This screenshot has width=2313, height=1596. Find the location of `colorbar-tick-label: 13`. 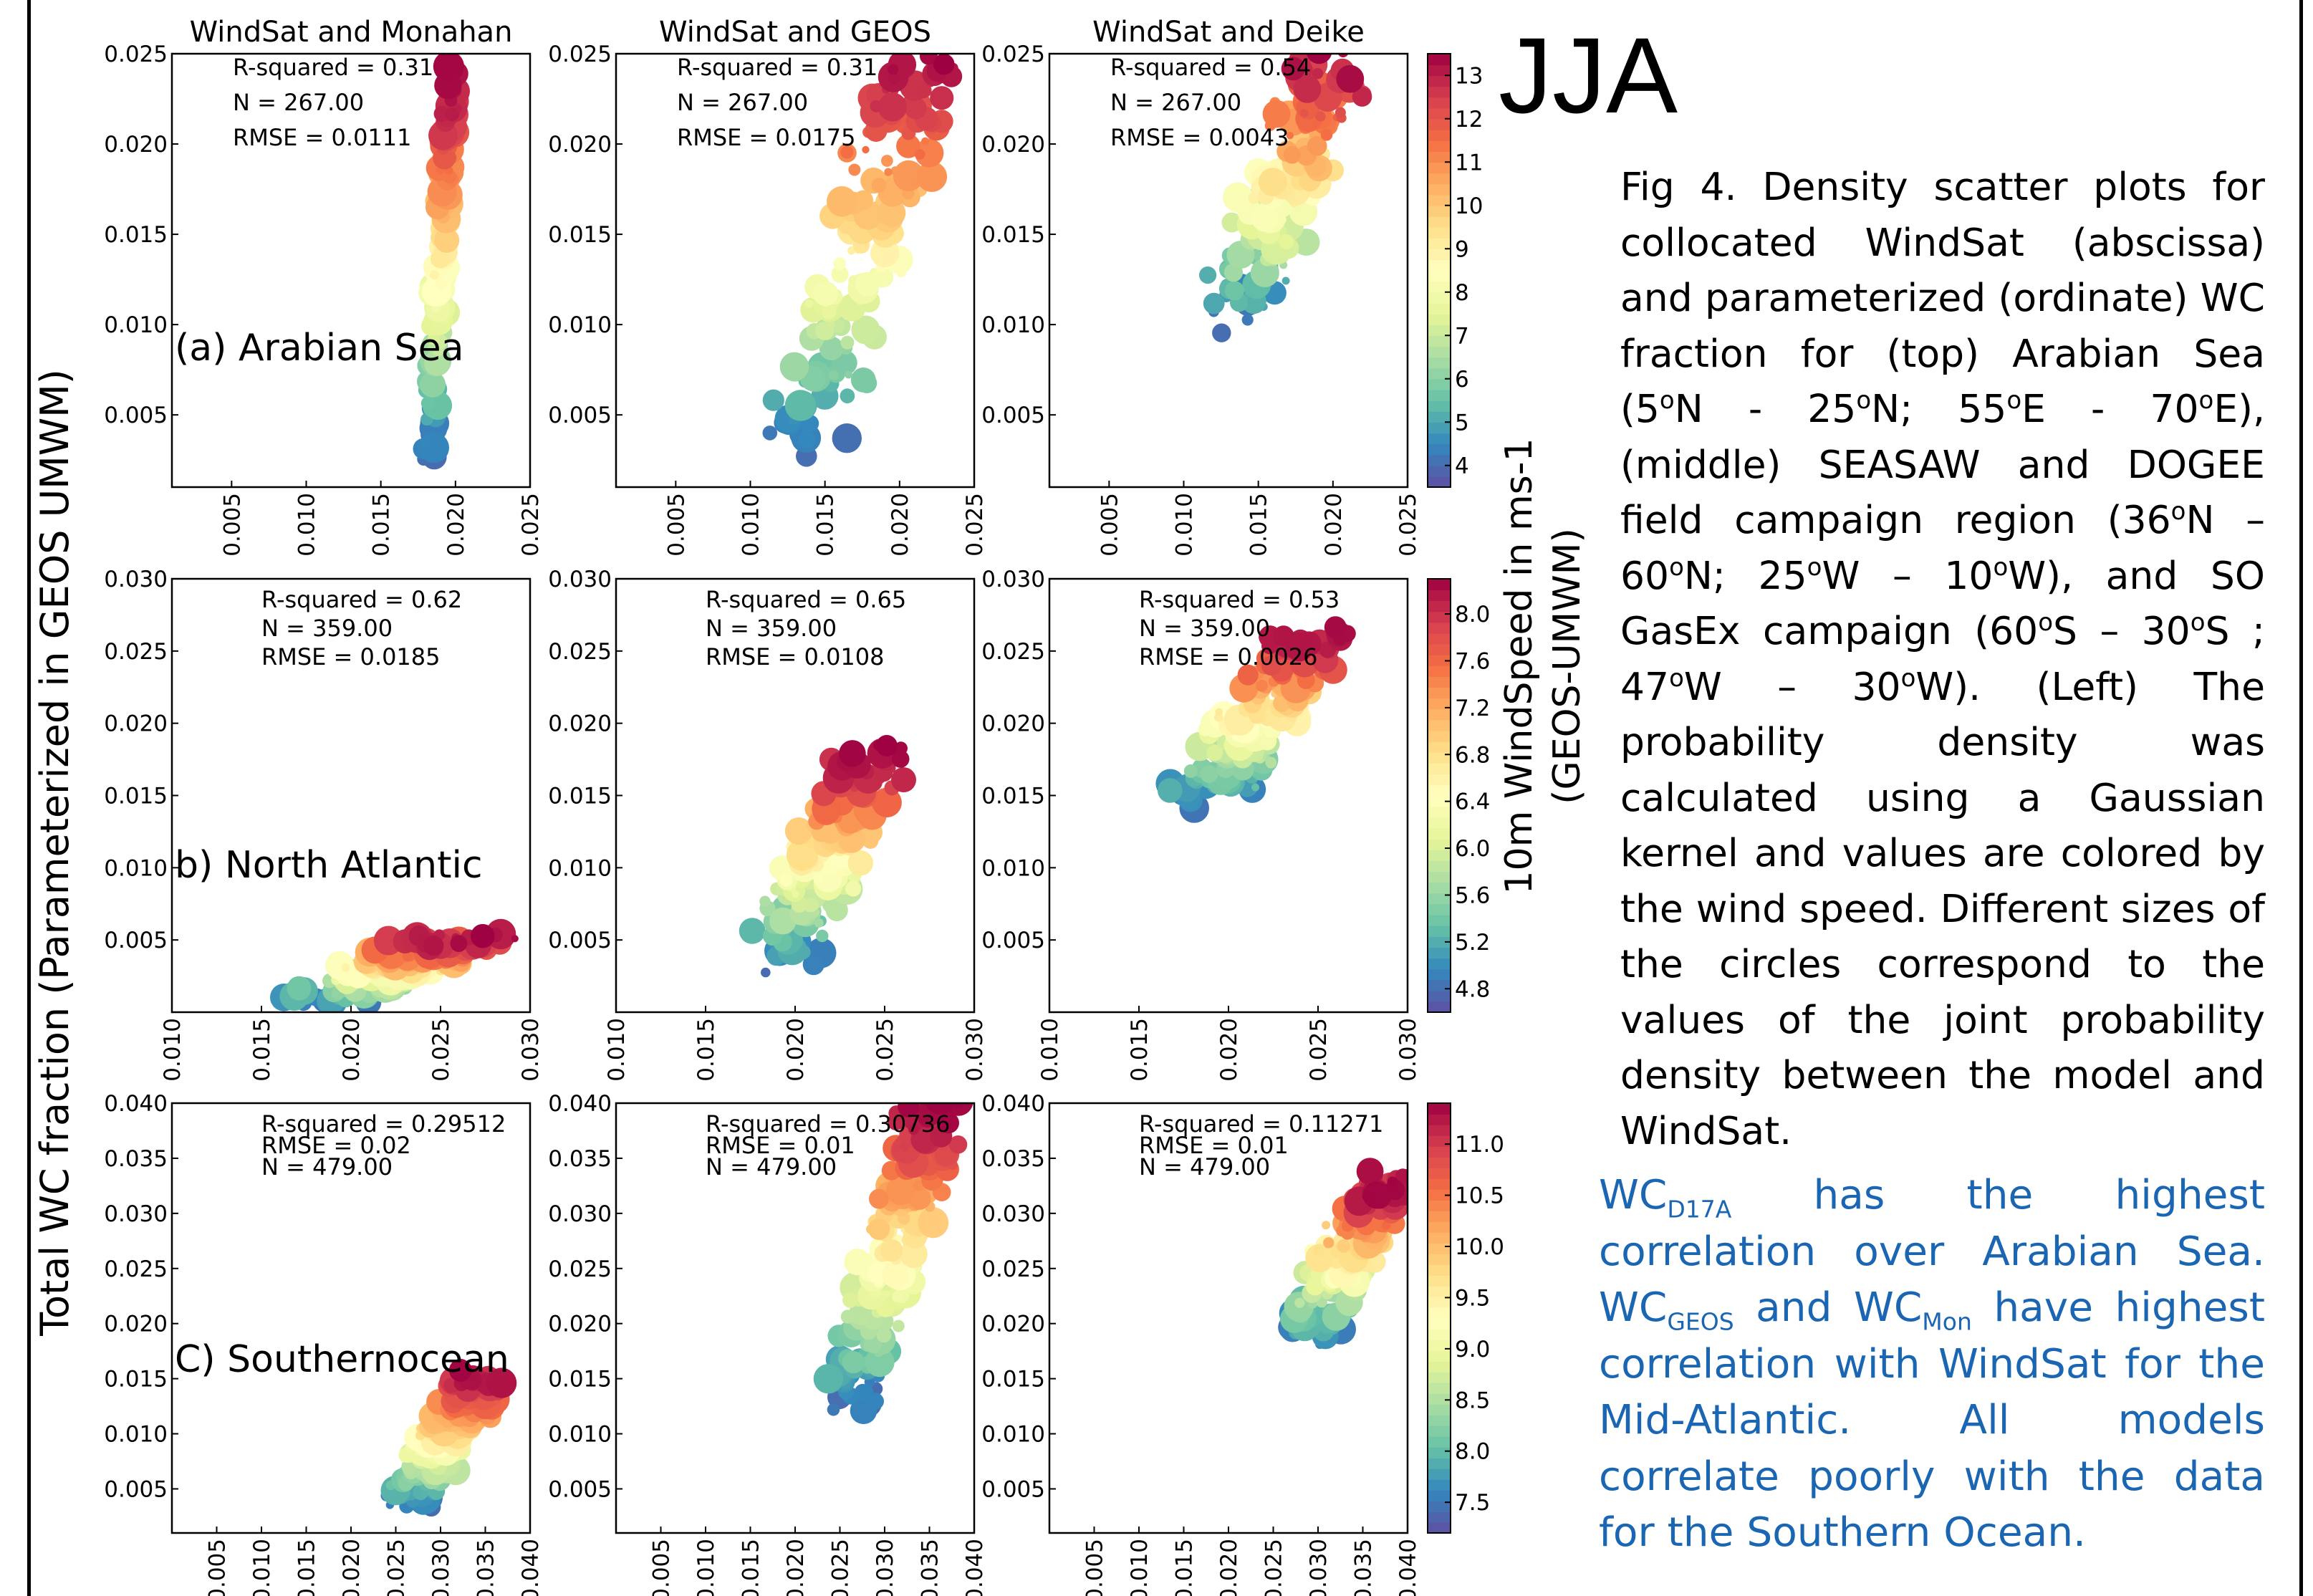

colorbar-tick-label: 13 is located at coordinates (1469, 76).